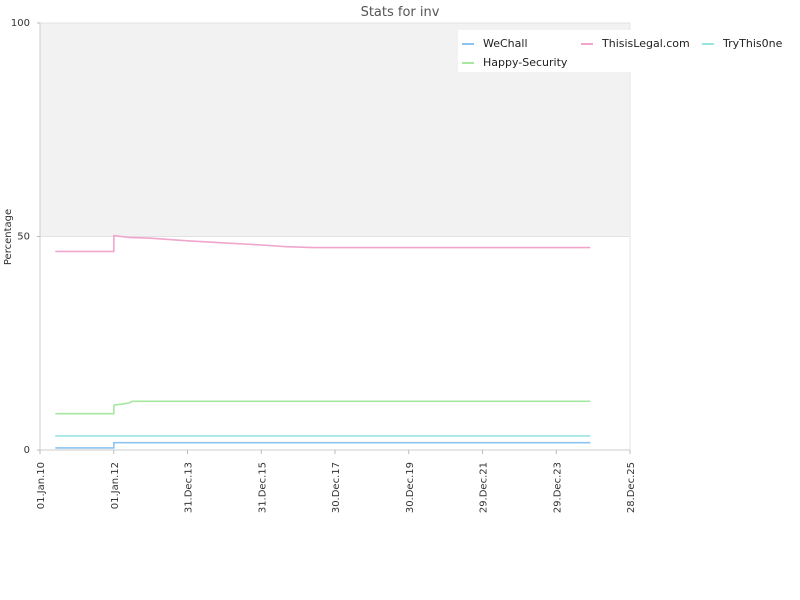 This screenshot has height=600, width=800. What do you see at coordinates (752, 43) in the screenshot?
I see `legend-label: TryThis0ne` at bounding box center [752, 43].